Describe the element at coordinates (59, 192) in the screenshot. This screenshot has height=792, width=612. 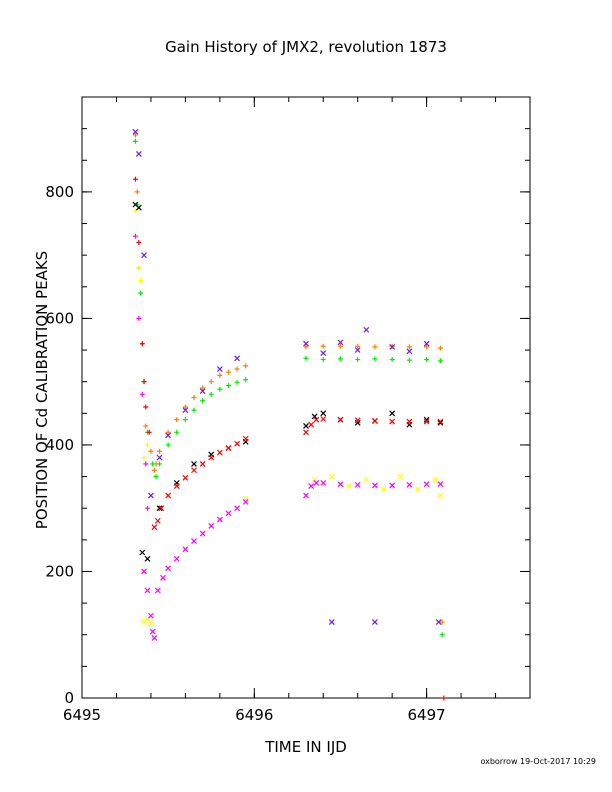
I see `y-tick-label: 800` at that location.